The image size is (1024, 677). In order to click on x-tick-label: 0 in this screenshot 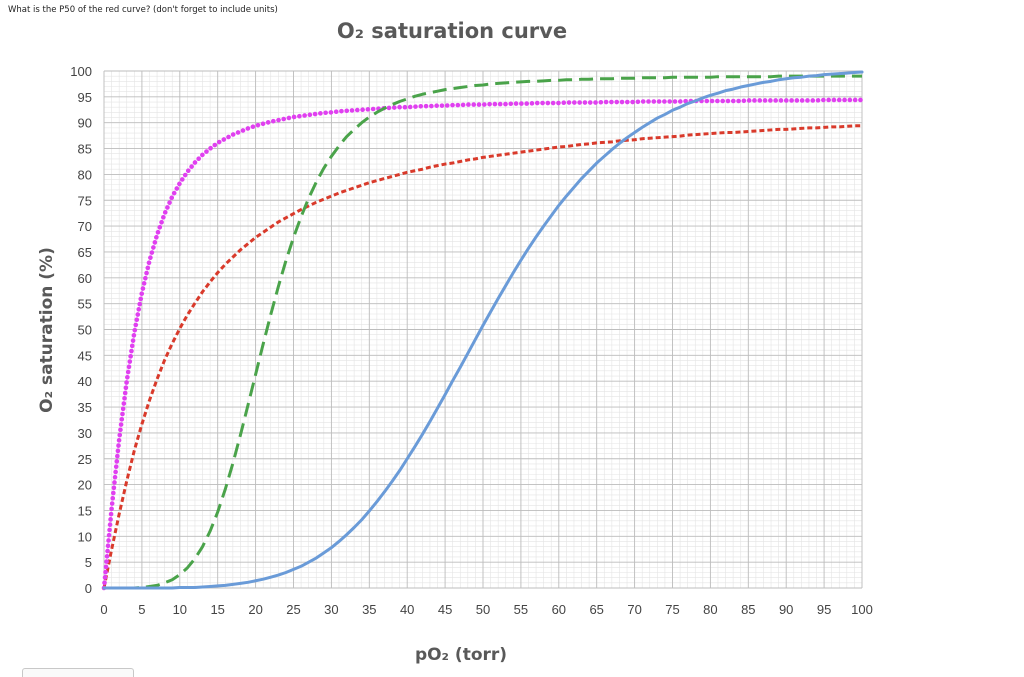, I will do `click(103, 609)`.